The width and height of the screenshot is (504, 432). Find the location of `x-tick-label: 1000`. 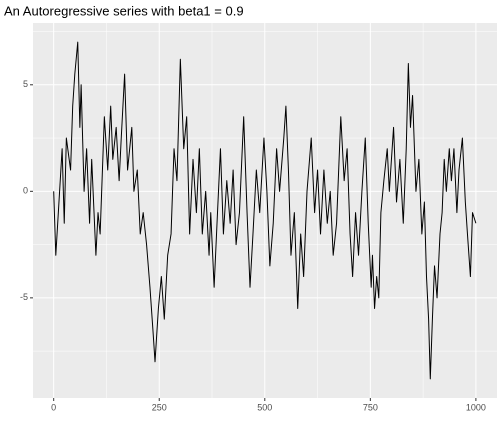

x-tick-label: 1000 is located at coordinates (476, 407).